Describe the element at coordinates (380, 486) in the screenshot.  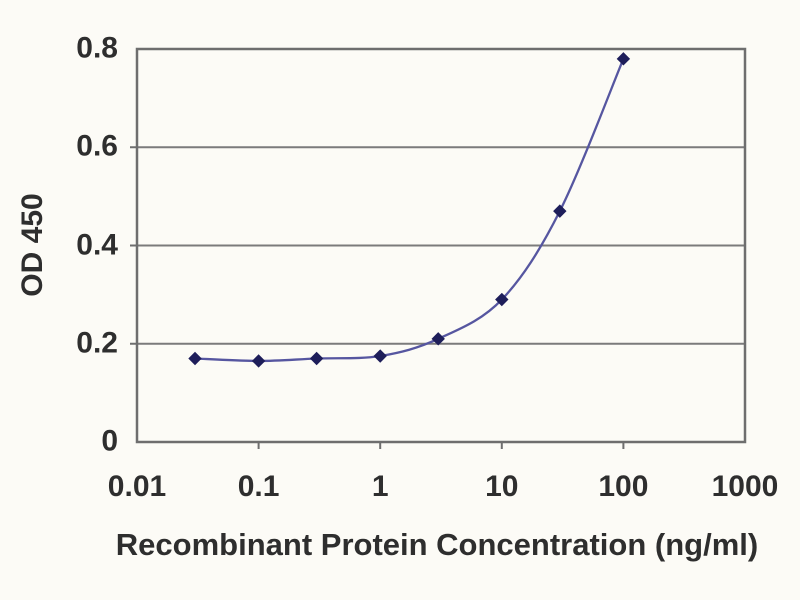
I see `x-tick-label: 1` at that location.